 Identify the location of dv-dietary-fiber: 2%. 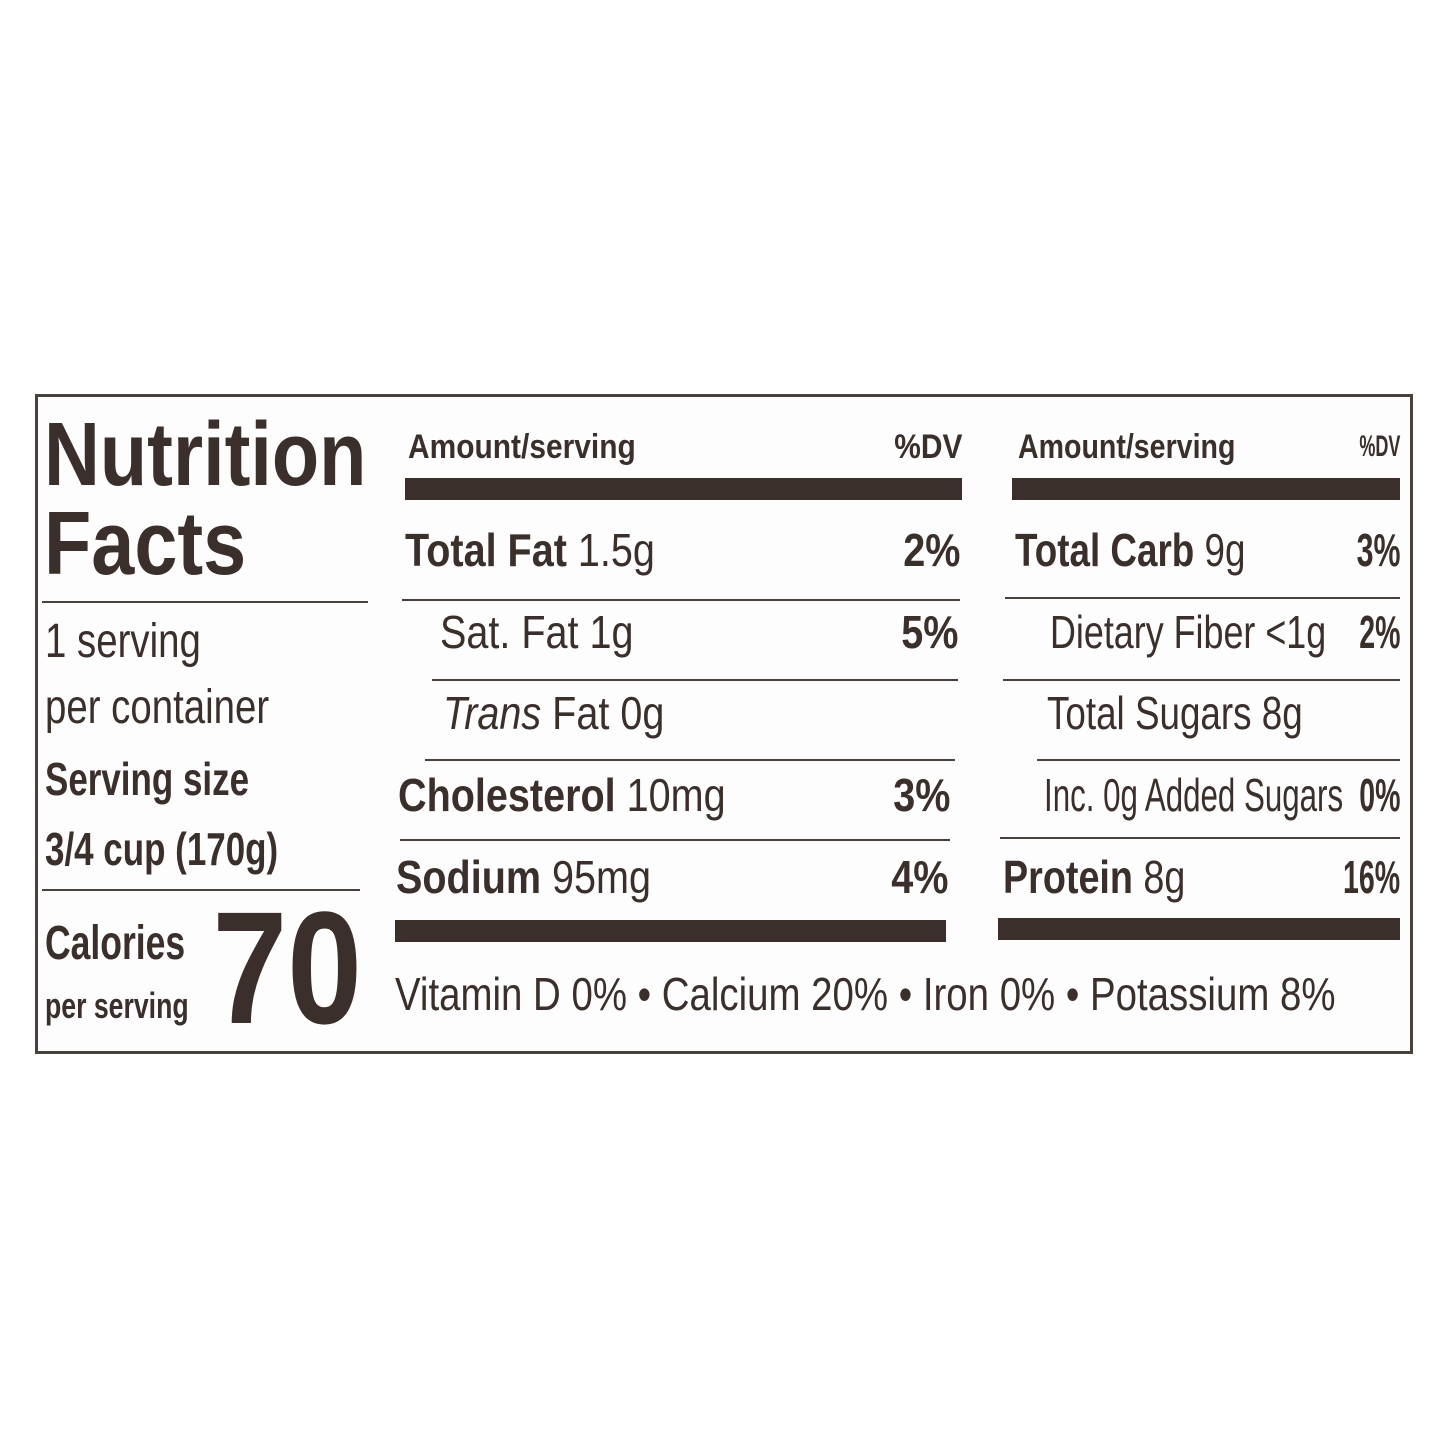
(1379, 632).